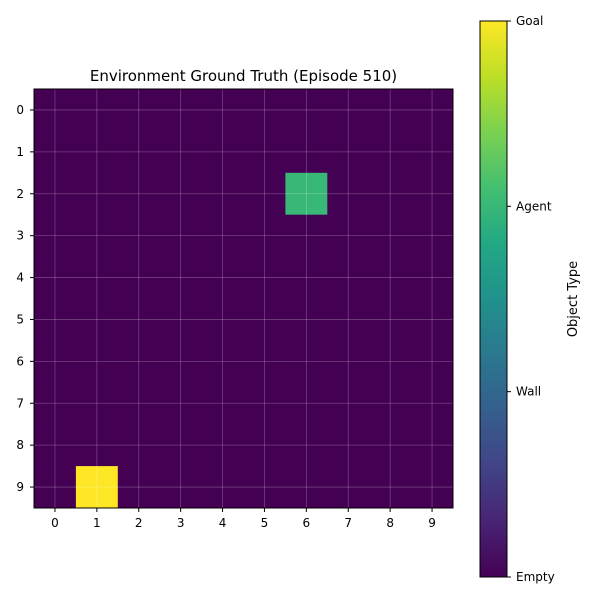 The image size is (600, 600). What do you see at coordinates (531, 299) in the screenshot?
I see `colorbar-ticks: Empty Wall Agent Goal` at bounding box center [531, 299].